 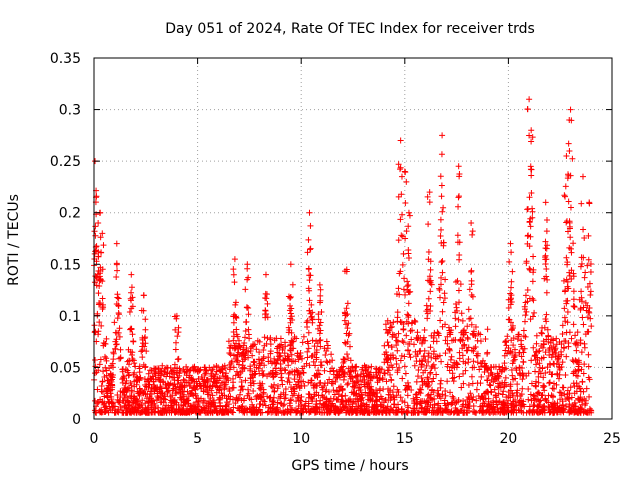 What do you see at coordinates (70, 214) in the screenshot?
I see `y-tick-label: 0.2` at bounding box center [70, 214].